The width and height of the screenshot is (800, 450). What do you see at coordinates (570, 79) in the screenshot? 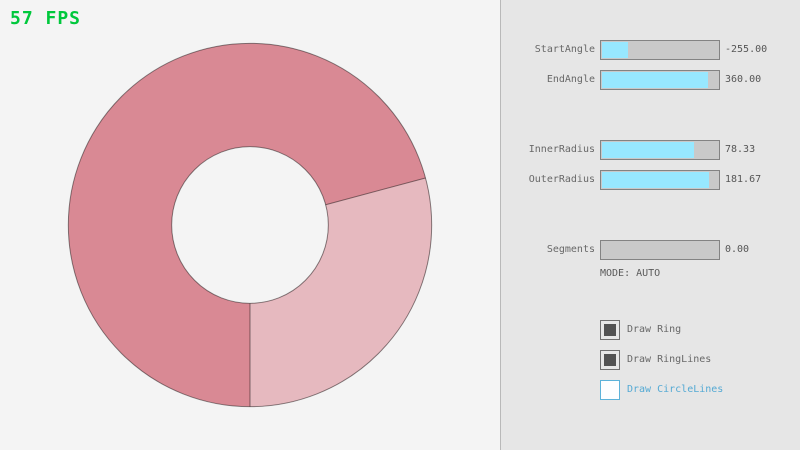
I see `end-angle-label: EndAngle` at bounding box center [570, 79].